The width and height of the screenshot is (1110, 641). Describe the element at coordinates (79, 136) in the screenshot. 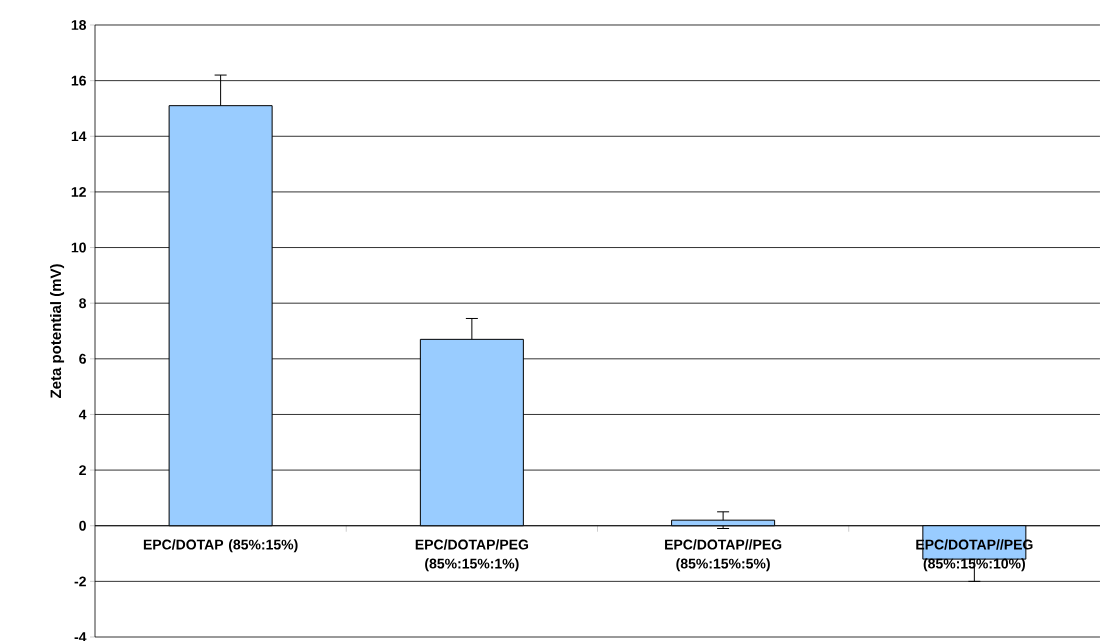

I see `y-tick-label: 14` at that location.